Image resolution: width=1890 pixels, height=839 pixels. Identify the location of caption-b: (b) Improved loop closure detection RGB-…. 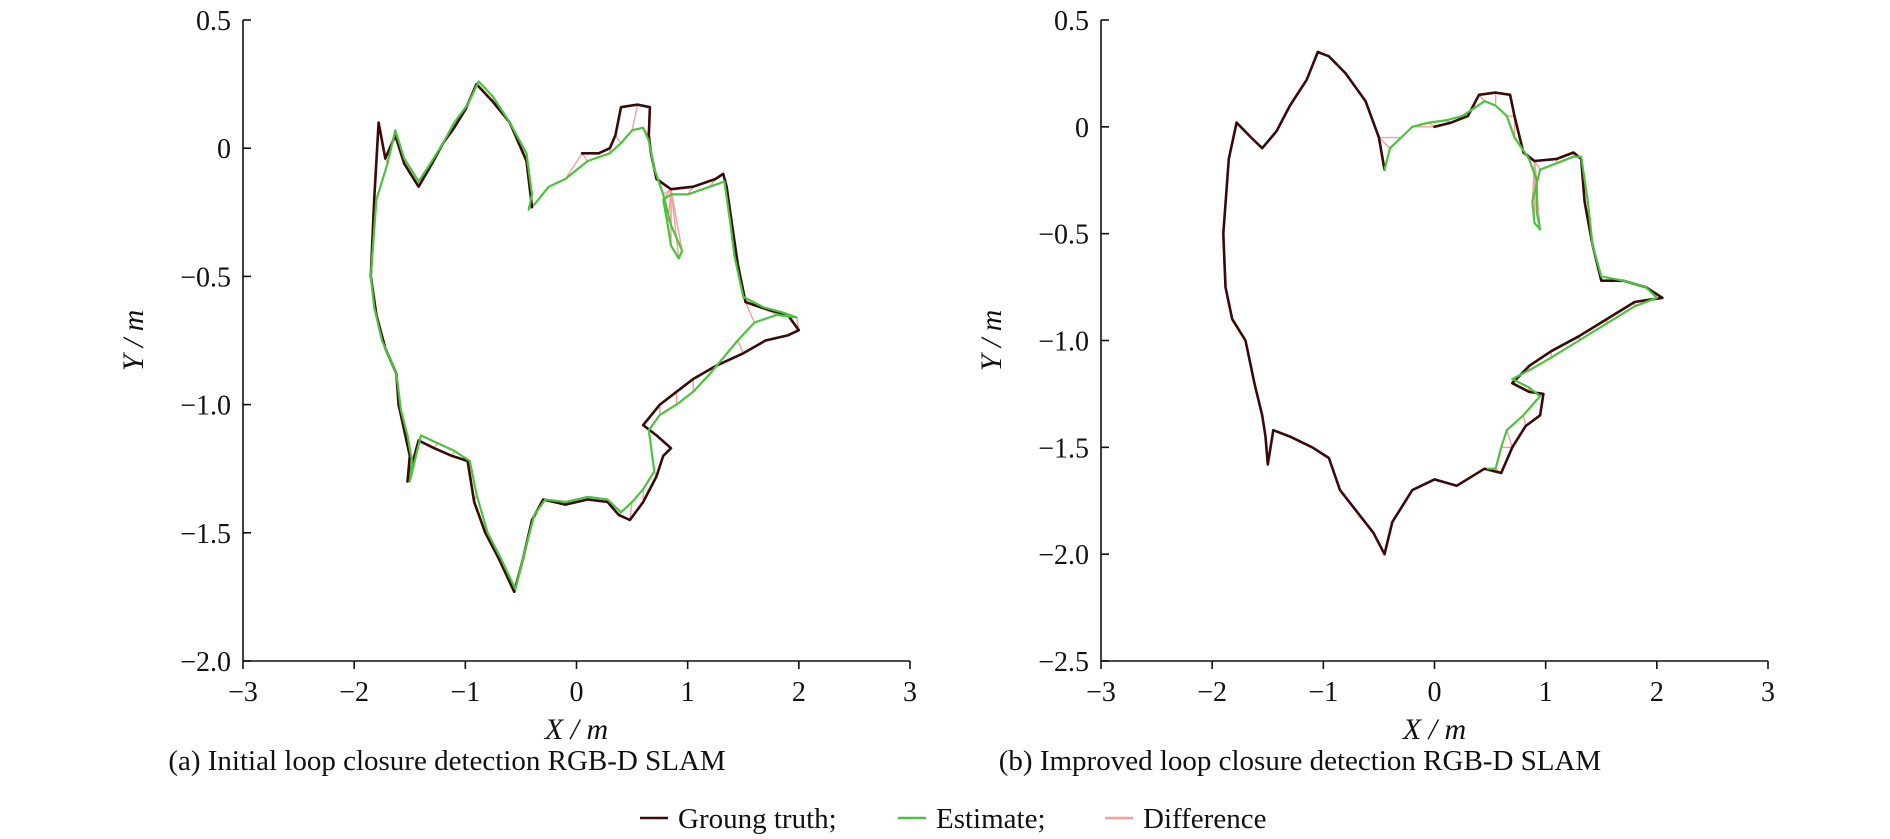
(1300, 761).